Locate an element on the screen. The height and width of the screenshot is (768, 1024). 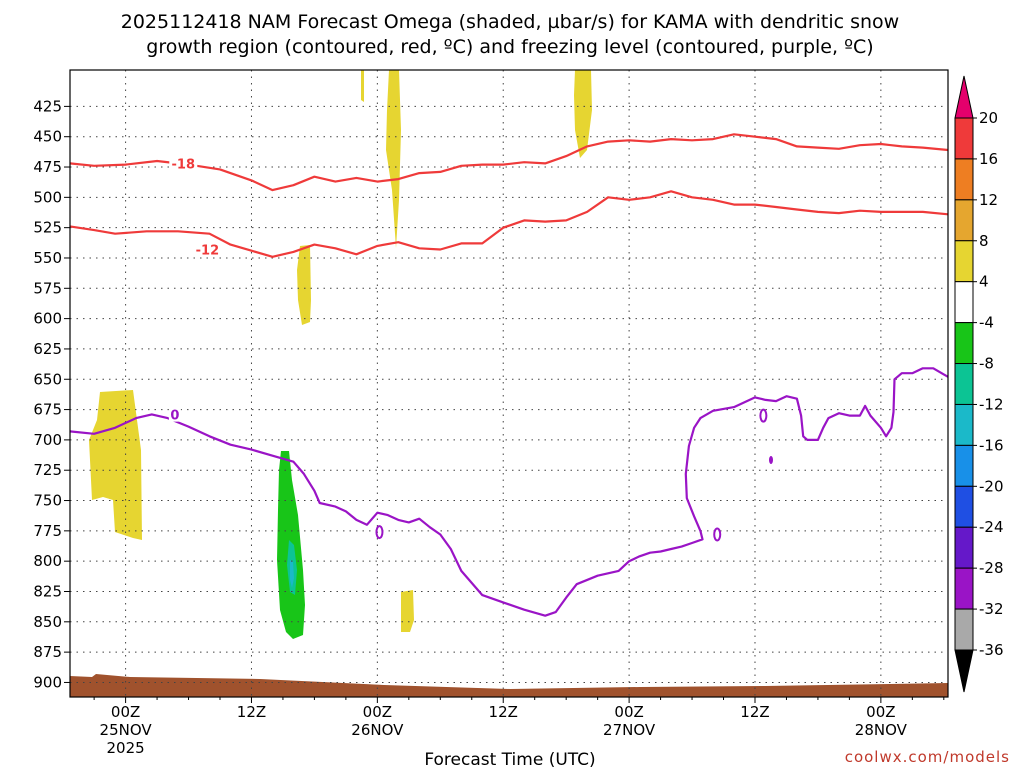
y-tick-label: 475 is located at coordinates (47, 167).